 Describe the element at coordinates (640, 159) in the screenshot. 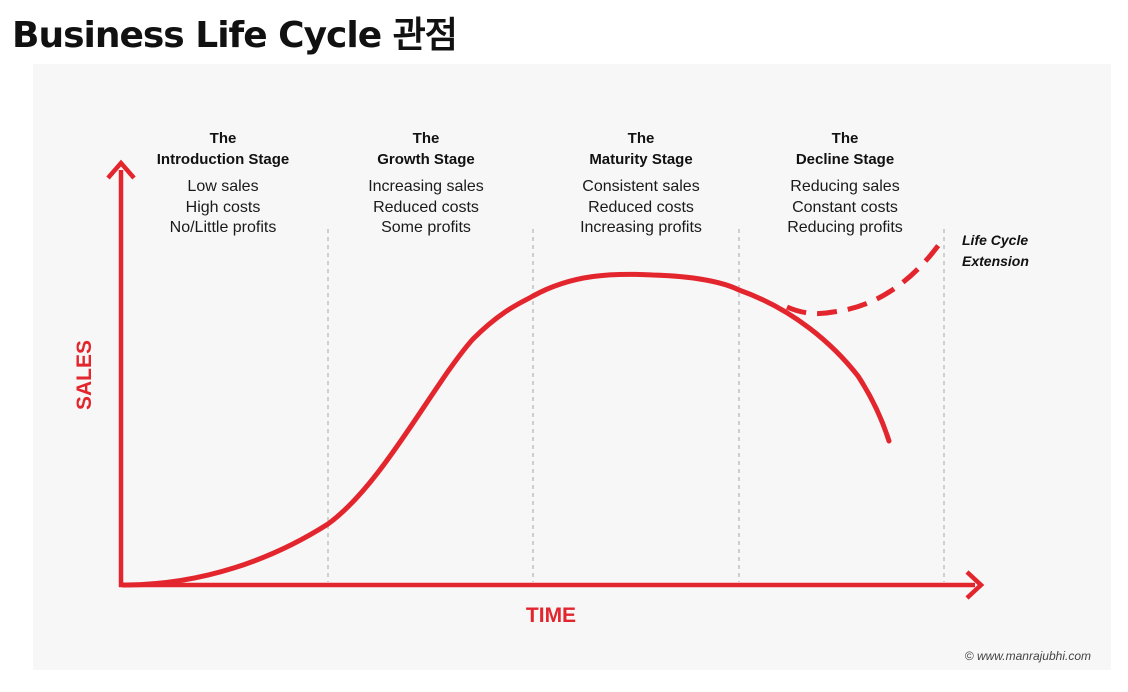

I see `stage-heading: Maturity Stage` at that location.